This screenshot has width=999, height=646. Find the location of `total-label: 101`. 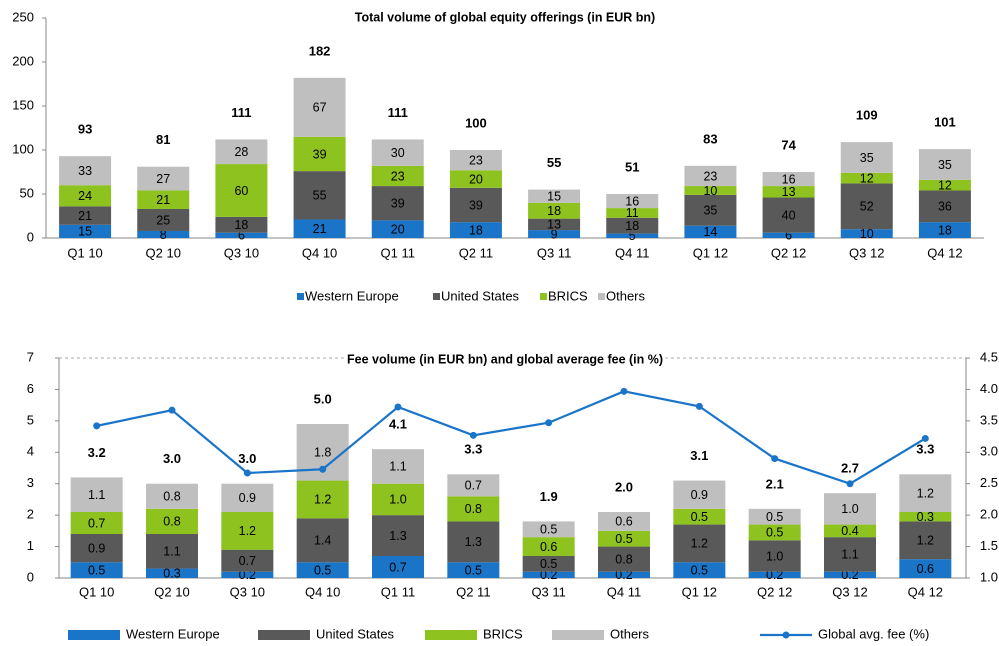

total-label: 101 is located at coordinates (945, 122).